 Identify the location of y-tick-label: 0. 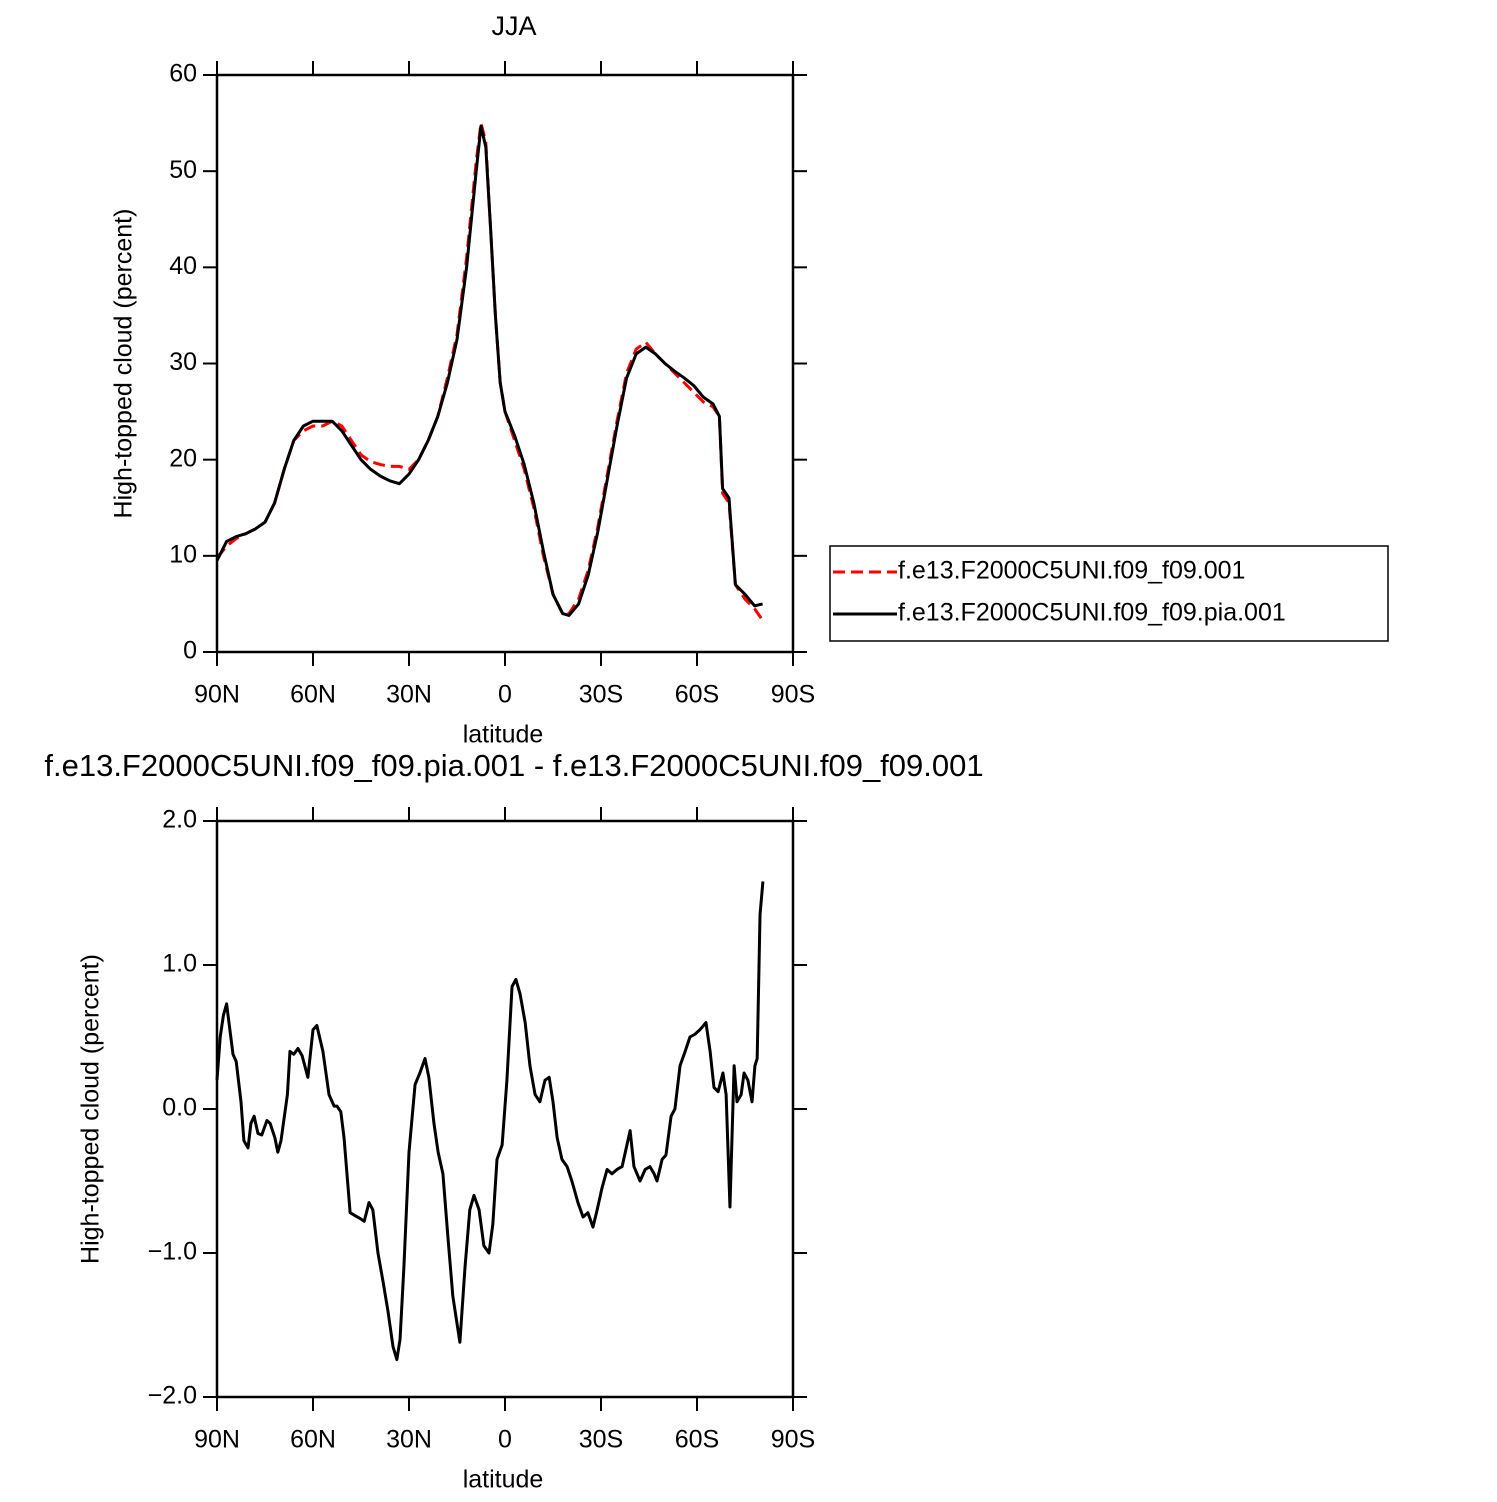
(190, 651).